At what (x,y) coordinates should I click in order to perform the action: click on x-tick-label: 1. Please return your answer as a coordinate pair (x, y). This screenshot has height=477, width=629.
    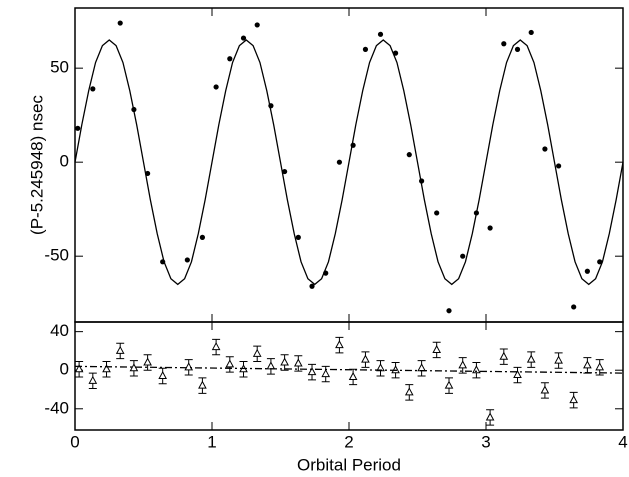
    Looking at the image, I should click on (211, 441).